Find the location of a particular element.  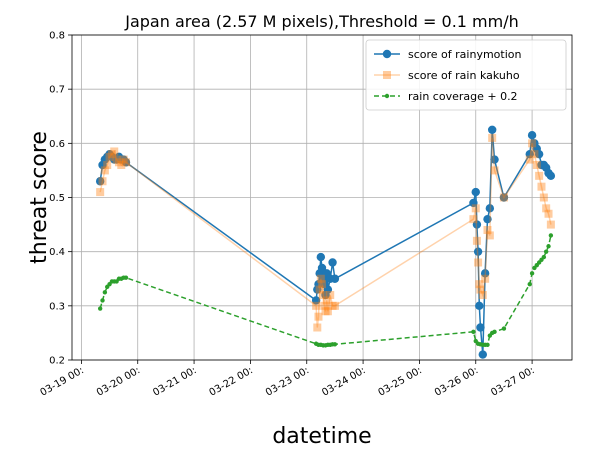

y-tick-label: 0.3 is located at coordinates (57, 306).